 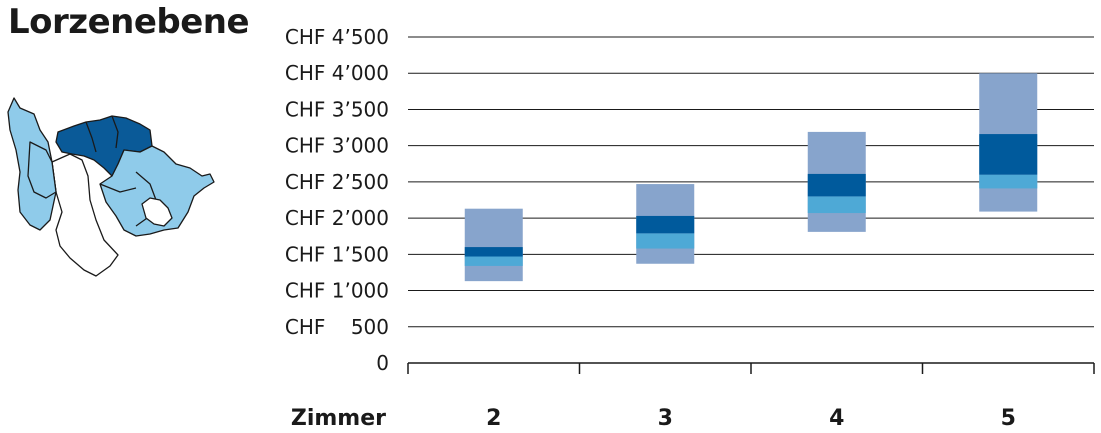 What do you see at coordinates (337, 254) in the screenshot?
I see `y-tick-label: CHF 1’500` at bounding box center [337, 254].